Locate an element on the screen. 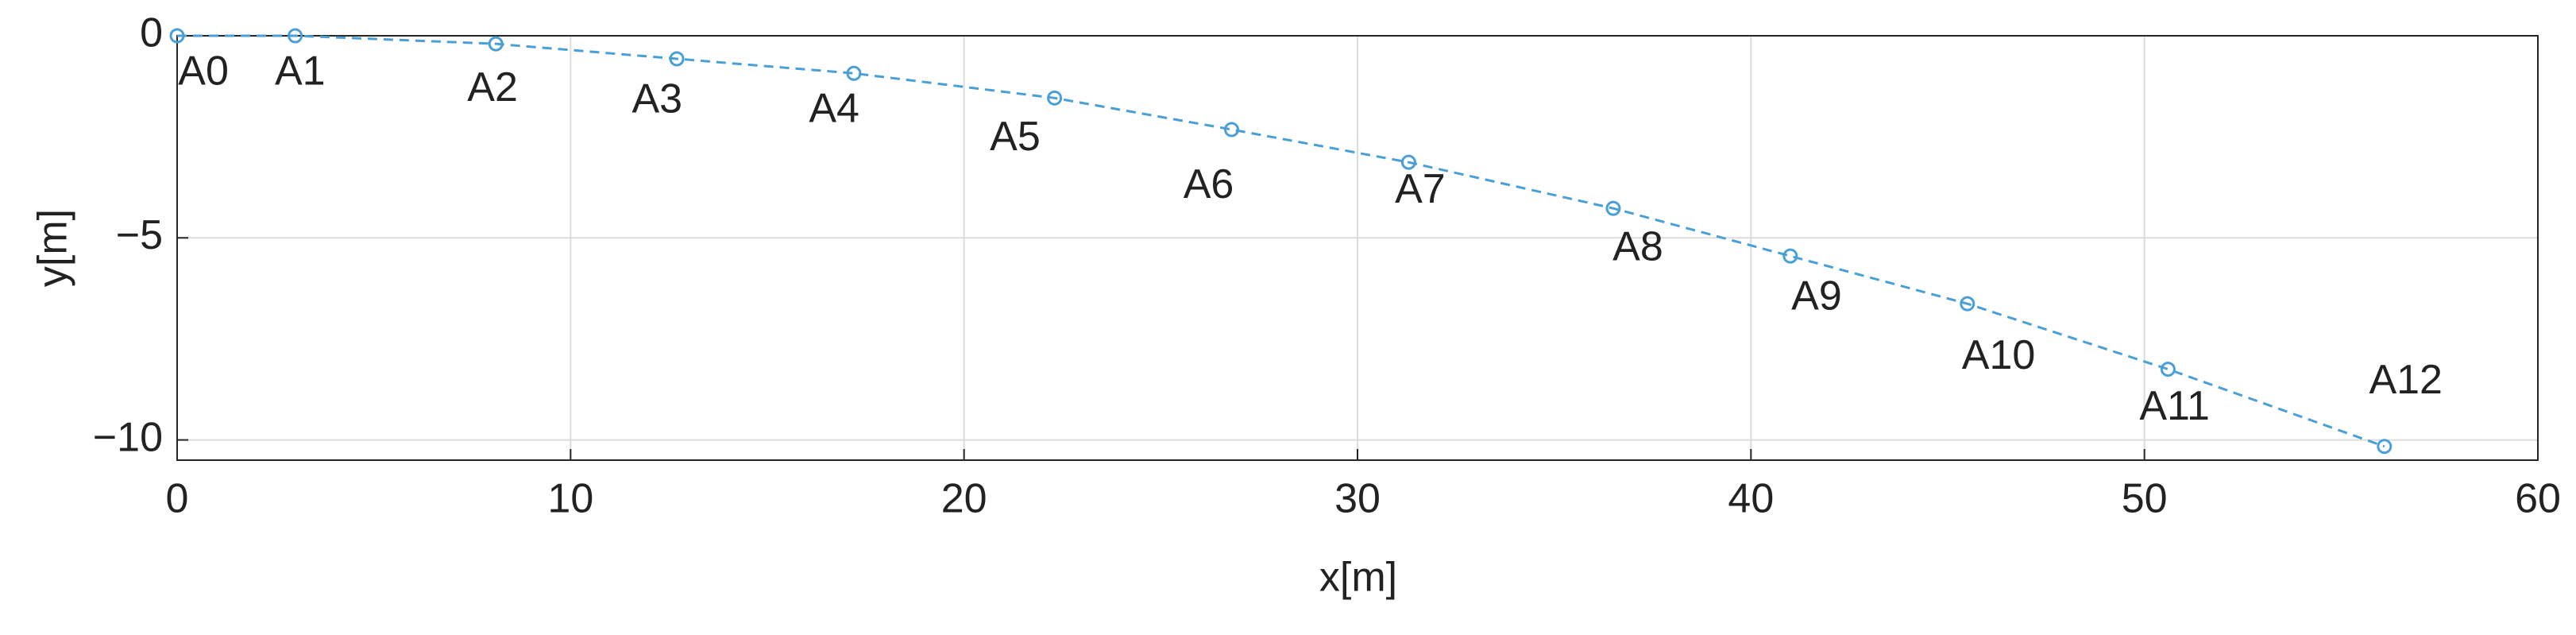 The width and height of the screenshot is (2576, 635). x-tick-label: 0 is located at coordinates (177, 499).